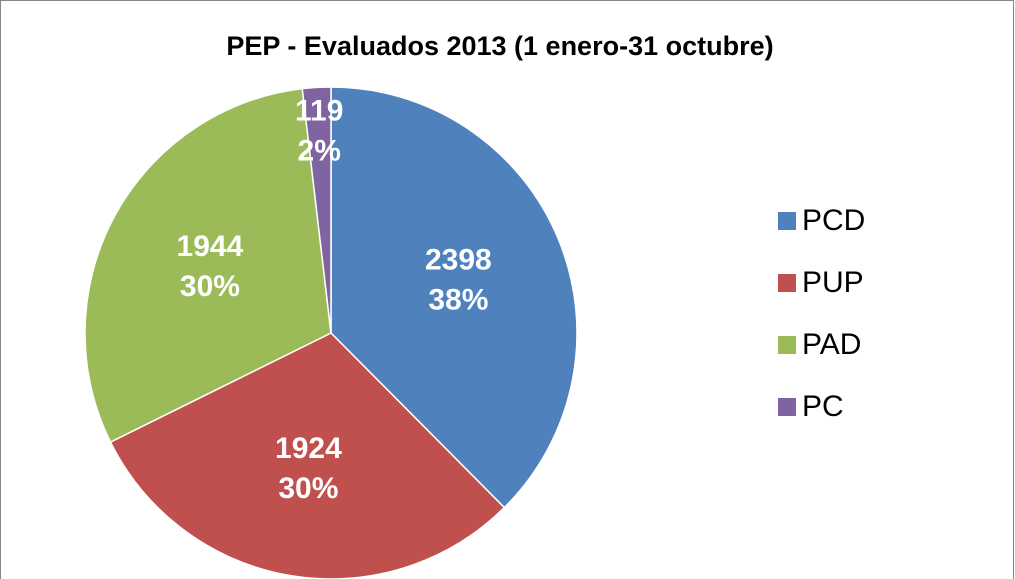  What do you see at coordinates (833, 282) in the screenshot?
I see `legend-label: PUP` at bounding box center [833, 282].